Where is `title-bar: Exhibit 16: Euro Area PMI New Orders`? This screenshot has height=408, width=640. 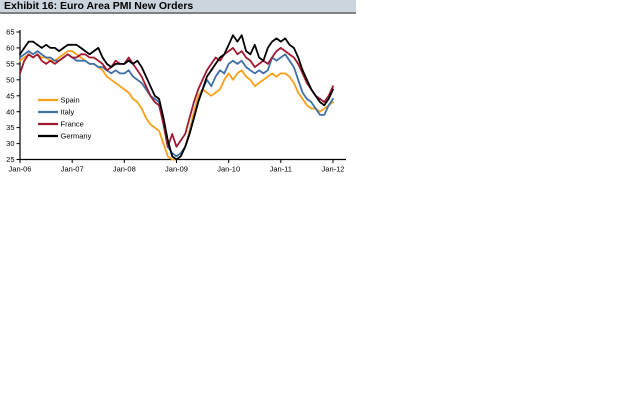
title-bar: Exhibit 16: Euro Area PMI New Orders is located at coordinates (178, 7).